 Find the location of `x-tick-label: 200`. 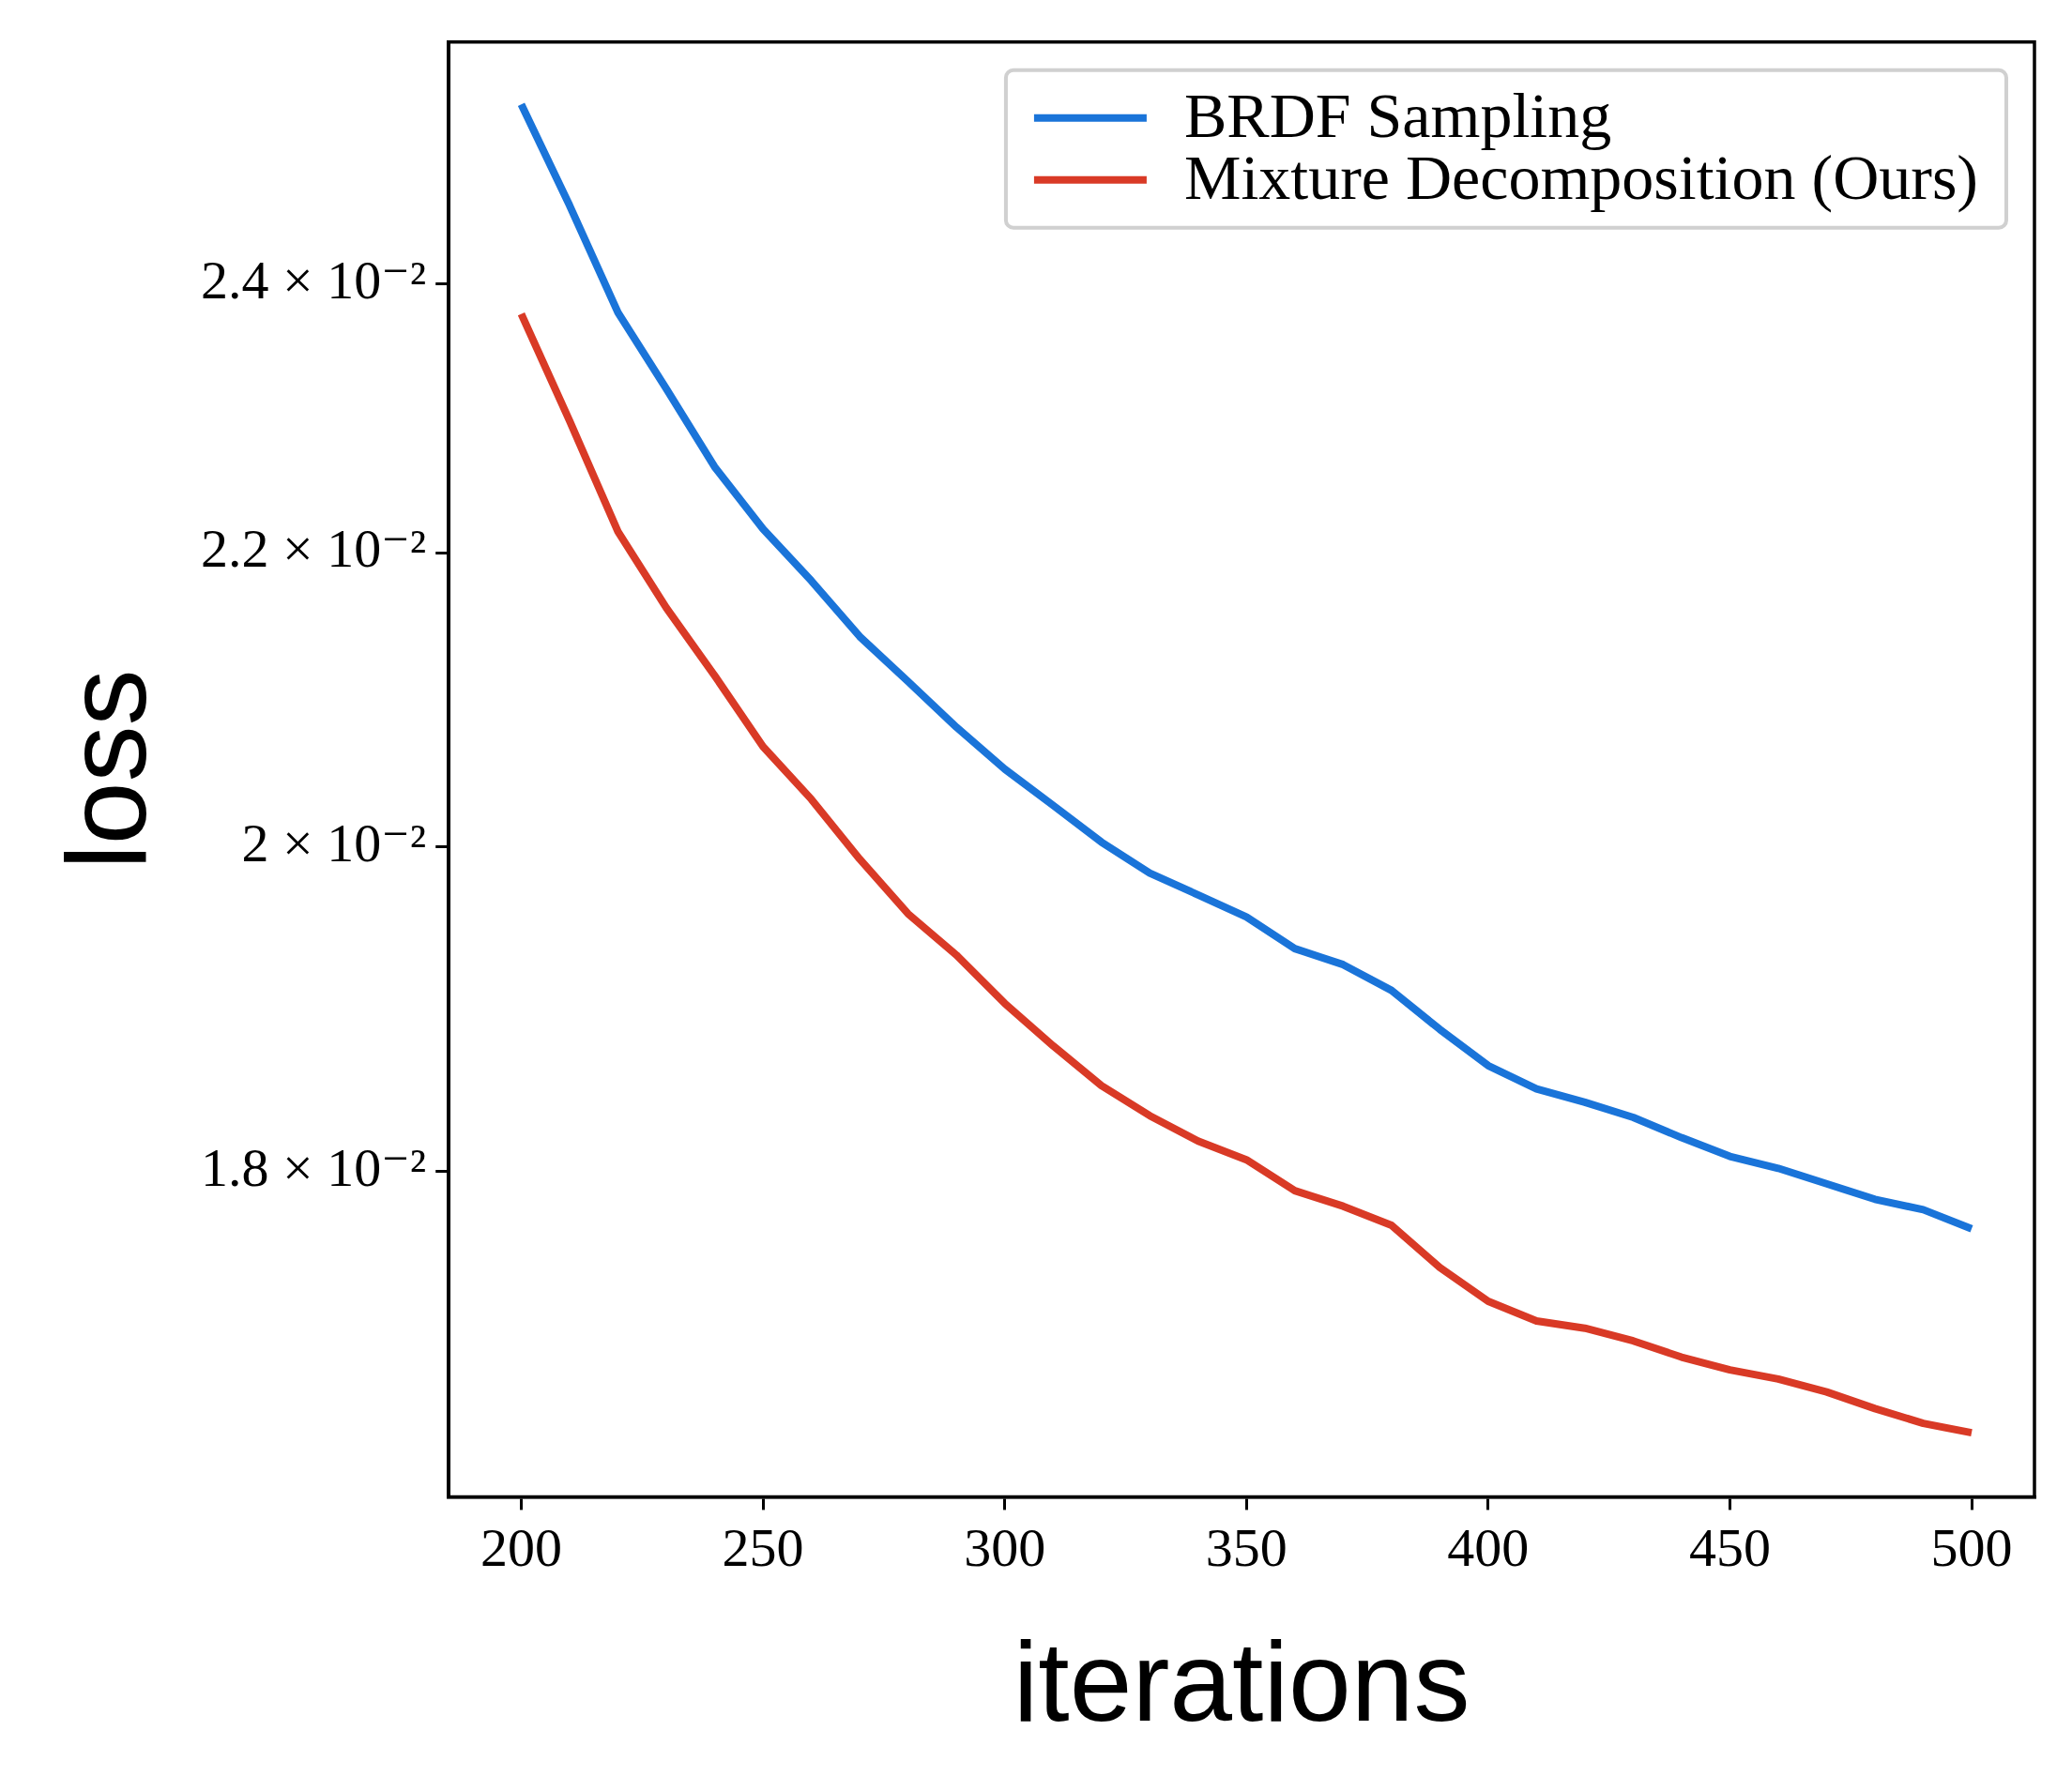

x-tick-label: 200 is located at coordinates (521, 1548).